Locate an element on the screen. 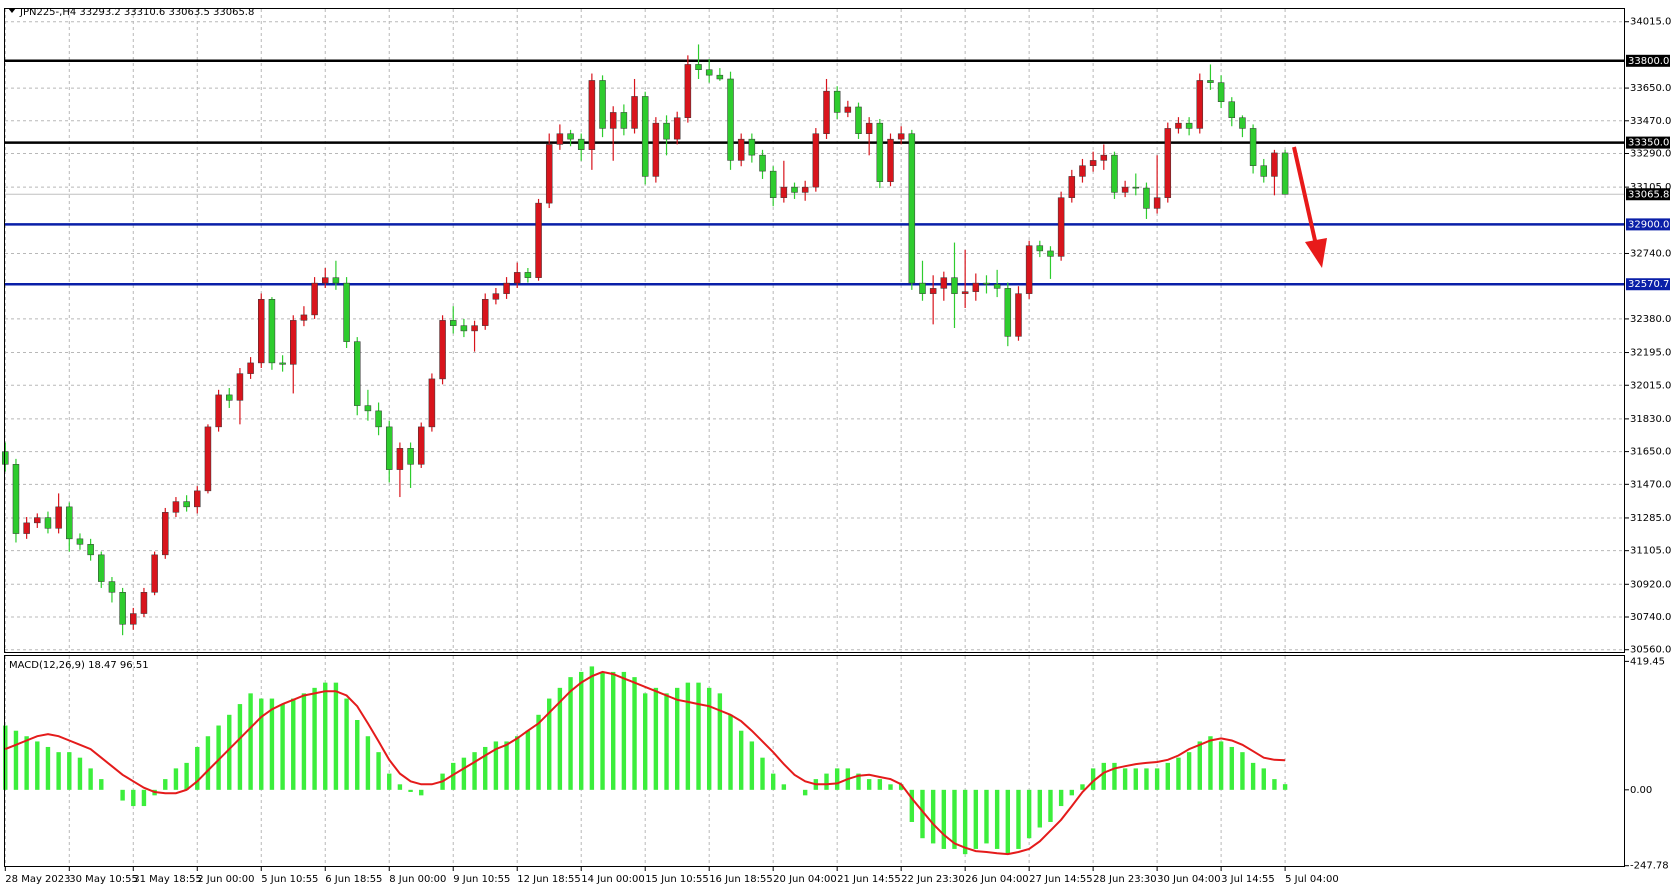  y-tick-label: 30740.0 is located at coordinates (1650, 617).